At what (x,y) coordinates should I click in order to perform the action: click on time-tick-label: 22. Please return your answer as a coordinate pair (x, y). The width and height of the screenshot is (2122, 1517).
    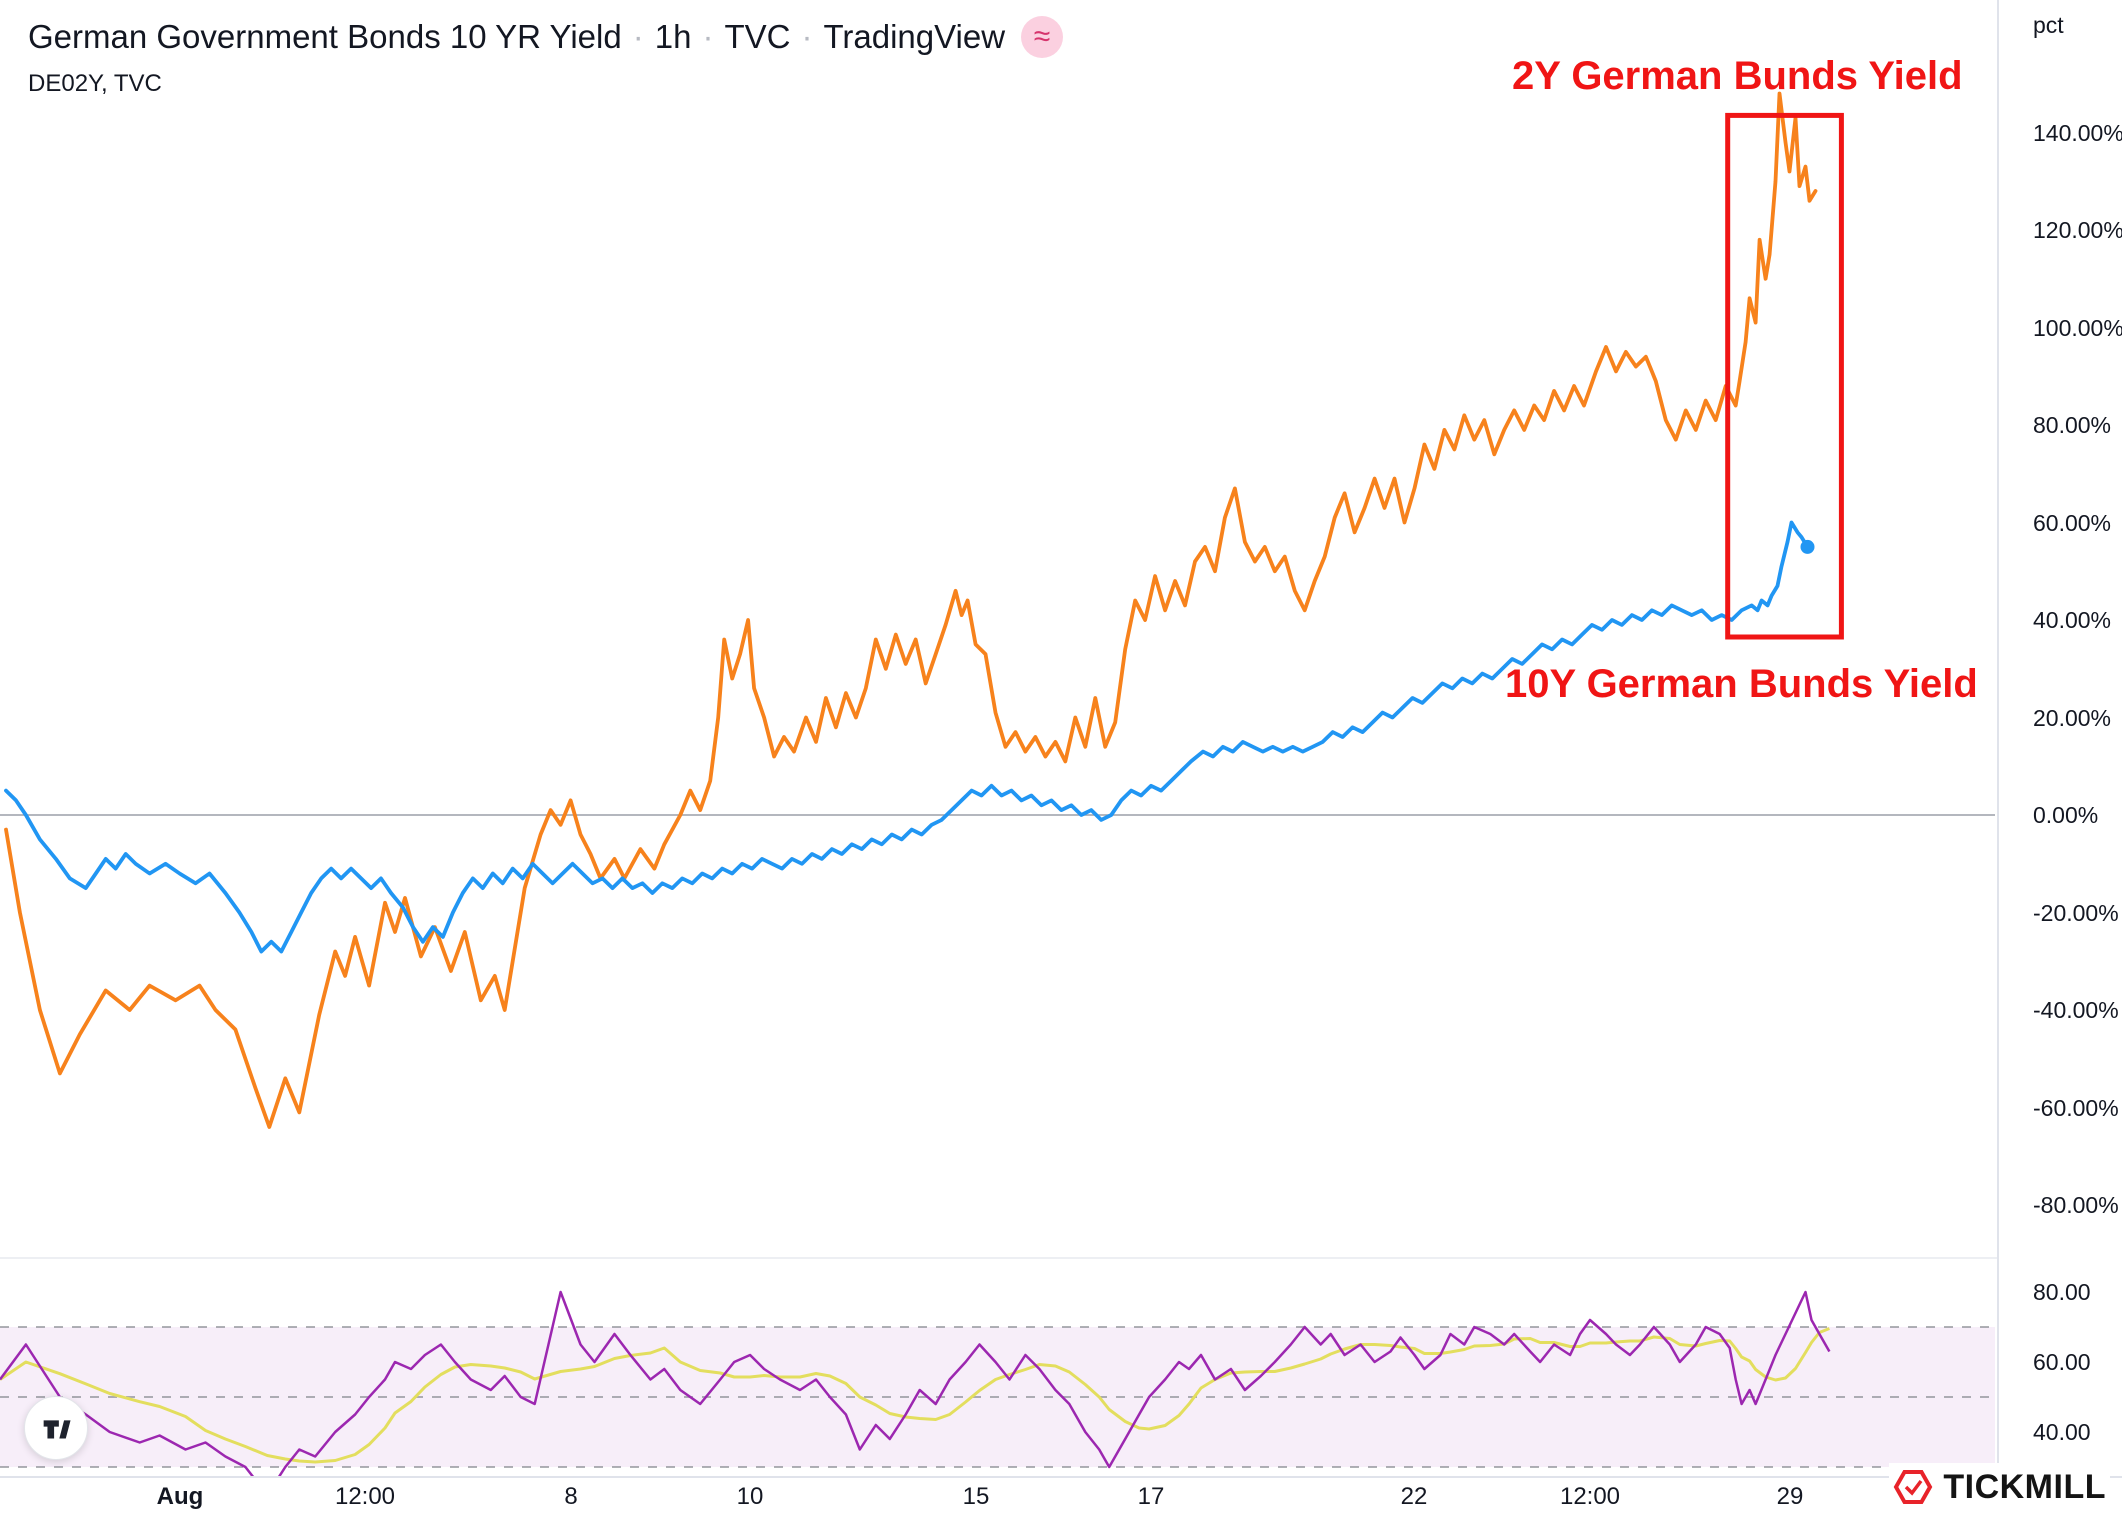
    Looking at the image, I should click on (1414, 1496).